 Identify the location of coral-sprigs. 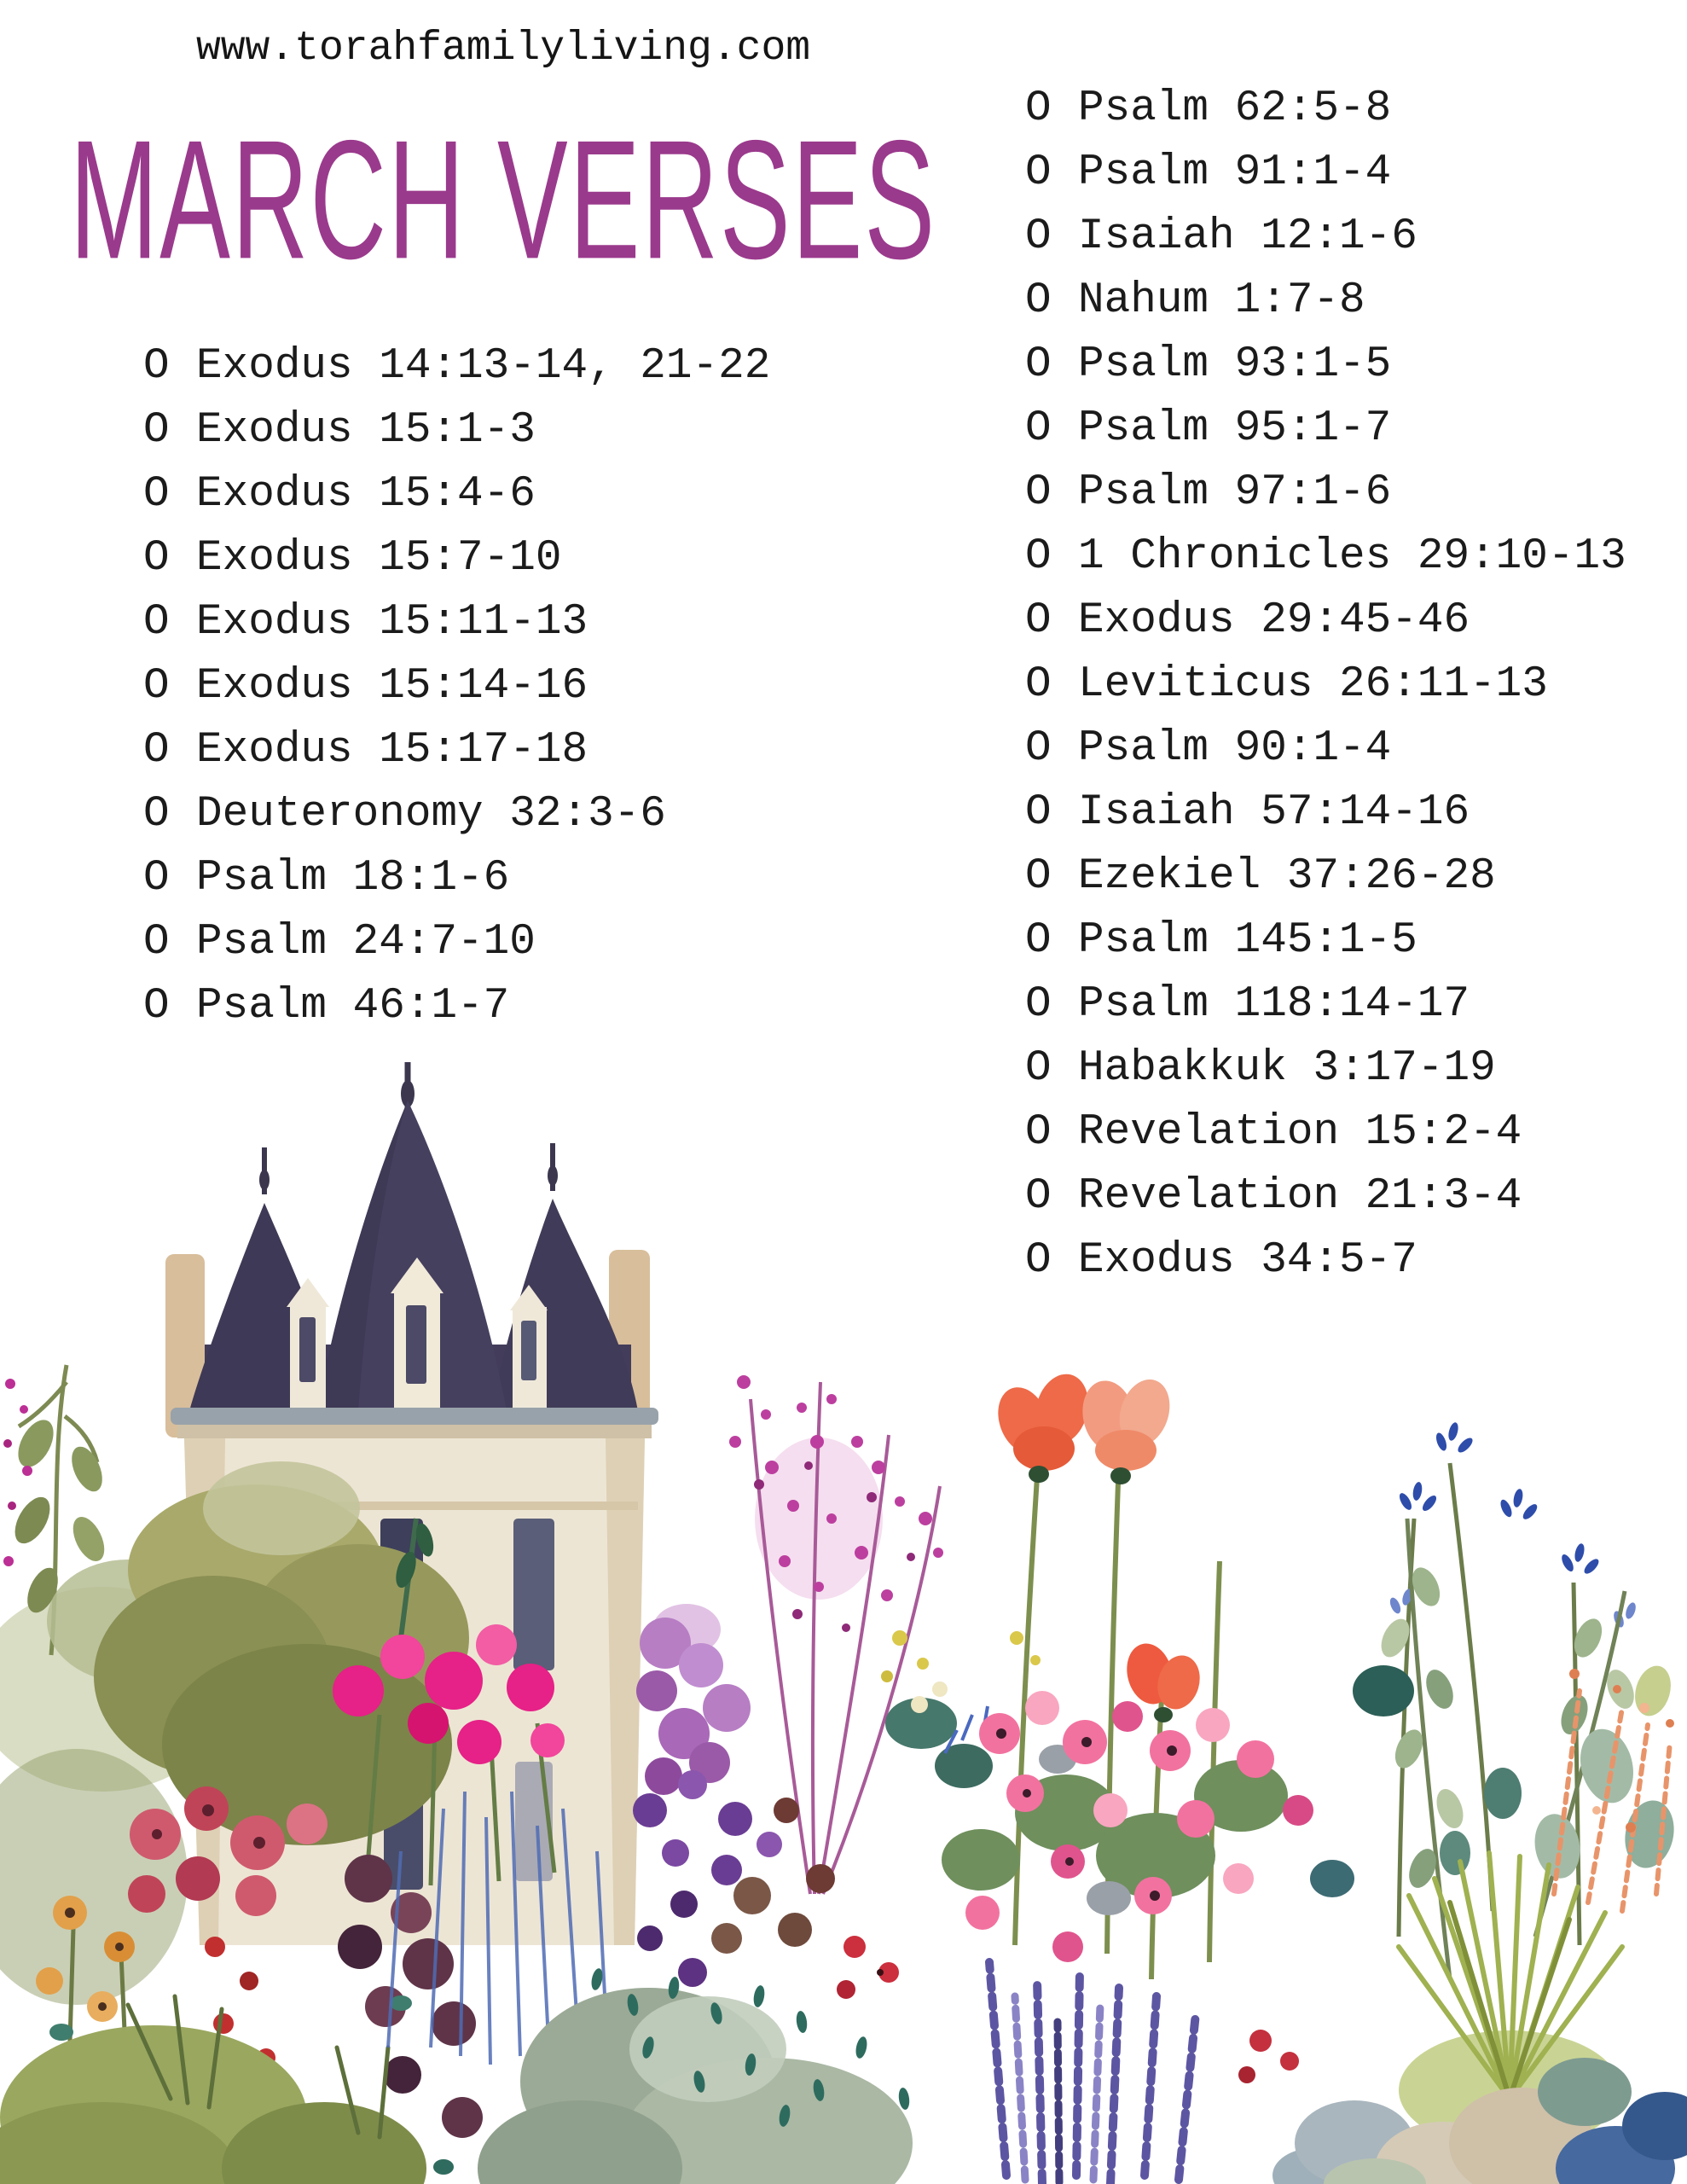
(1612, 1801).